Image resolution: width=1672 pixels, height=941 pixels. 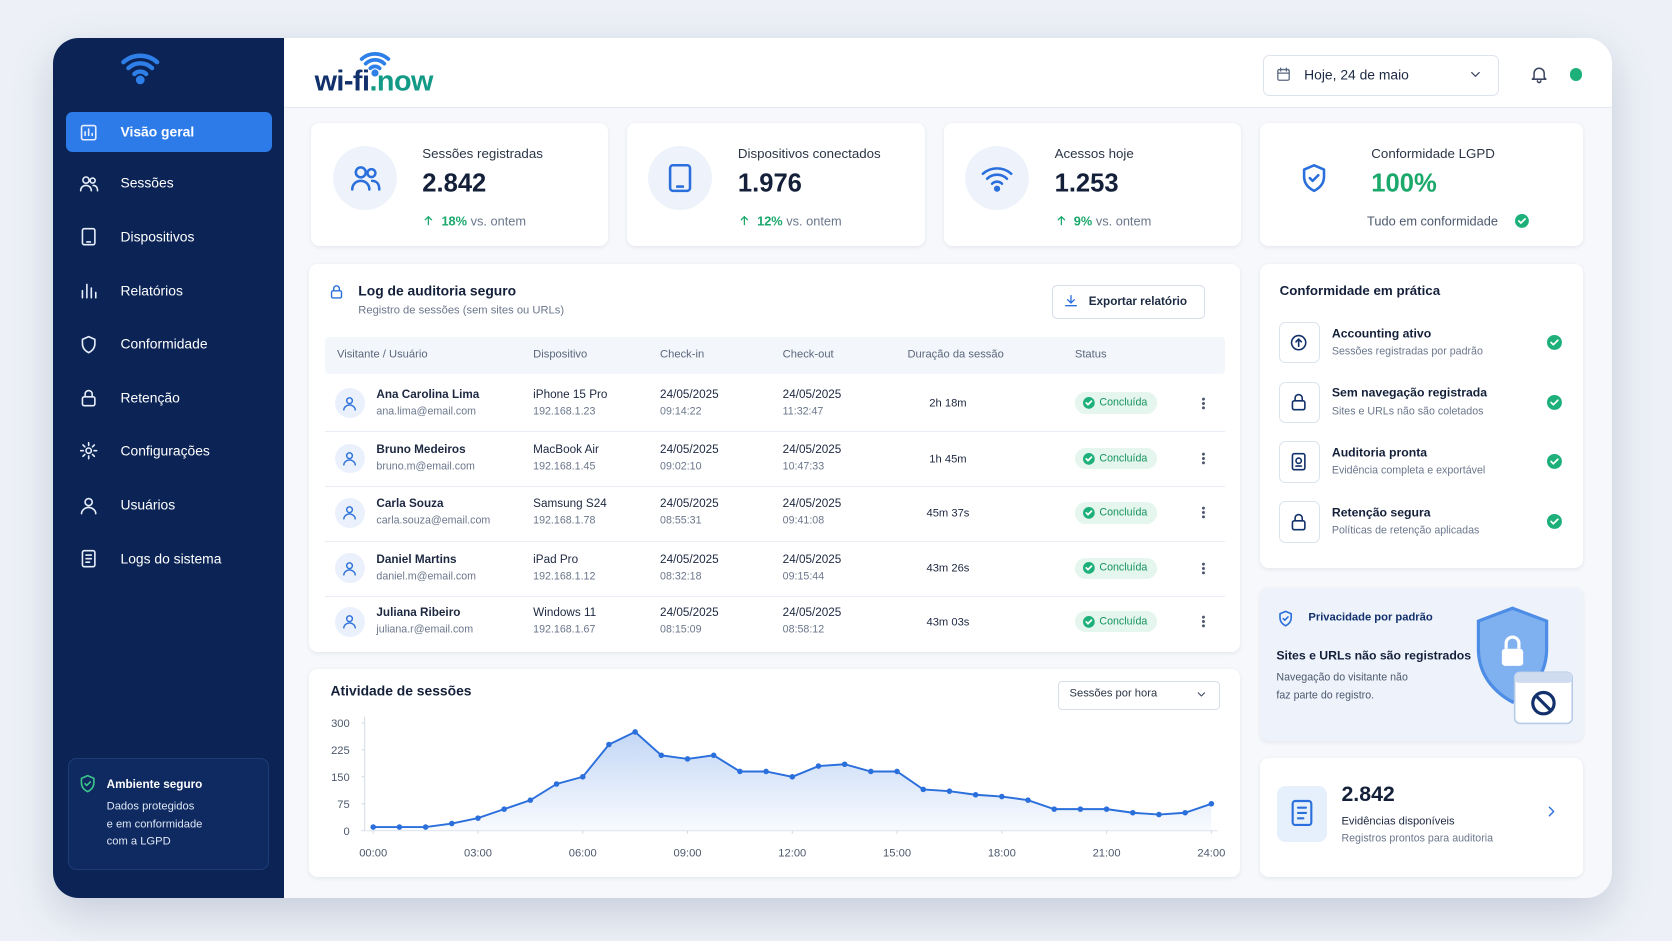 What do you see at coordinates (151, 290) in the screenshot?
I see `nav-item: Relatórios` at bounding box center [151, 290].